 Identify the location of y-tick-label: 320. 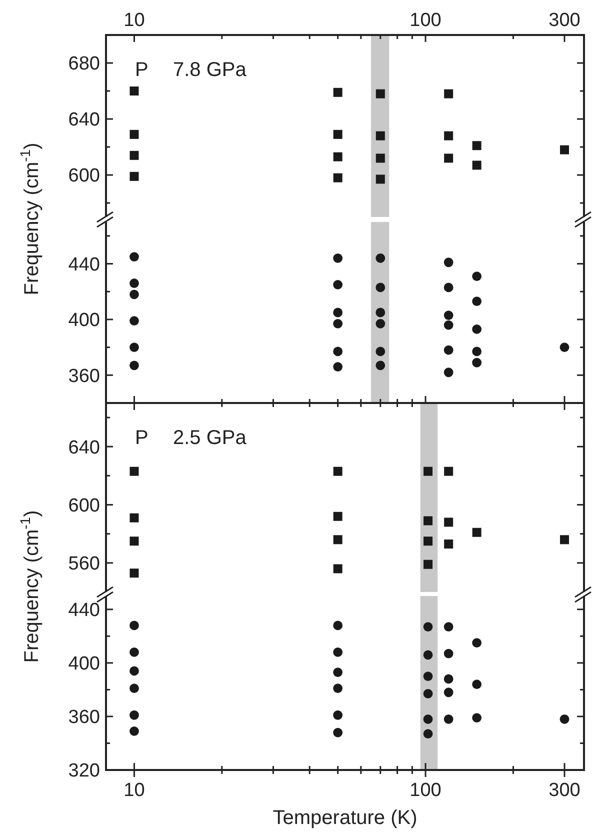
(84, 771).